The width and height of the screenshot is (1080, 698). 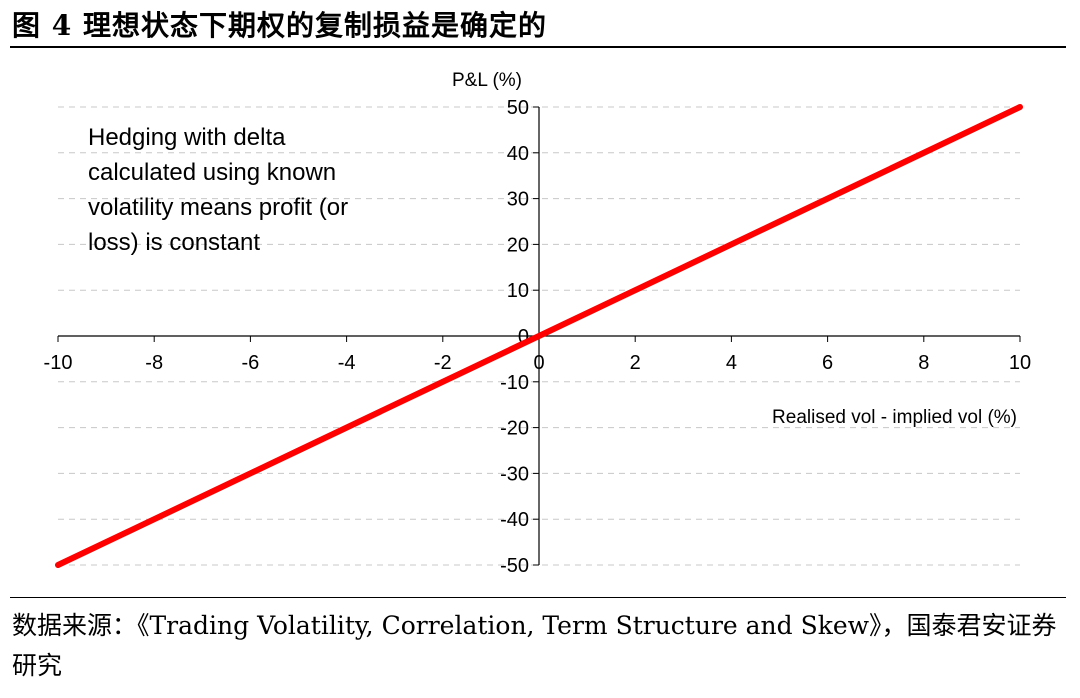 What do you see at coordinates (514, 566) in the screenshot?
I see `y-tick-label: -50` at bounding box center [514, 566].